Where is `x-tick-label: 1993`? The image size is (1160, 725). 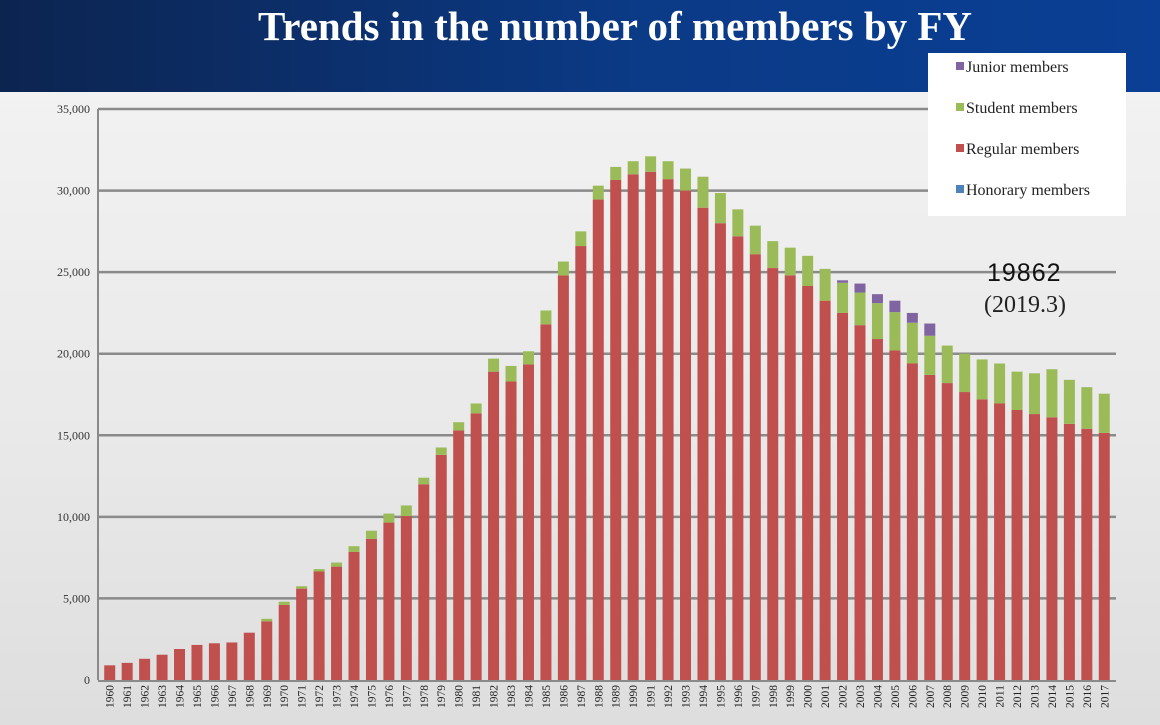
x-tick-label: 1993 is located at coordinates (687, 696).